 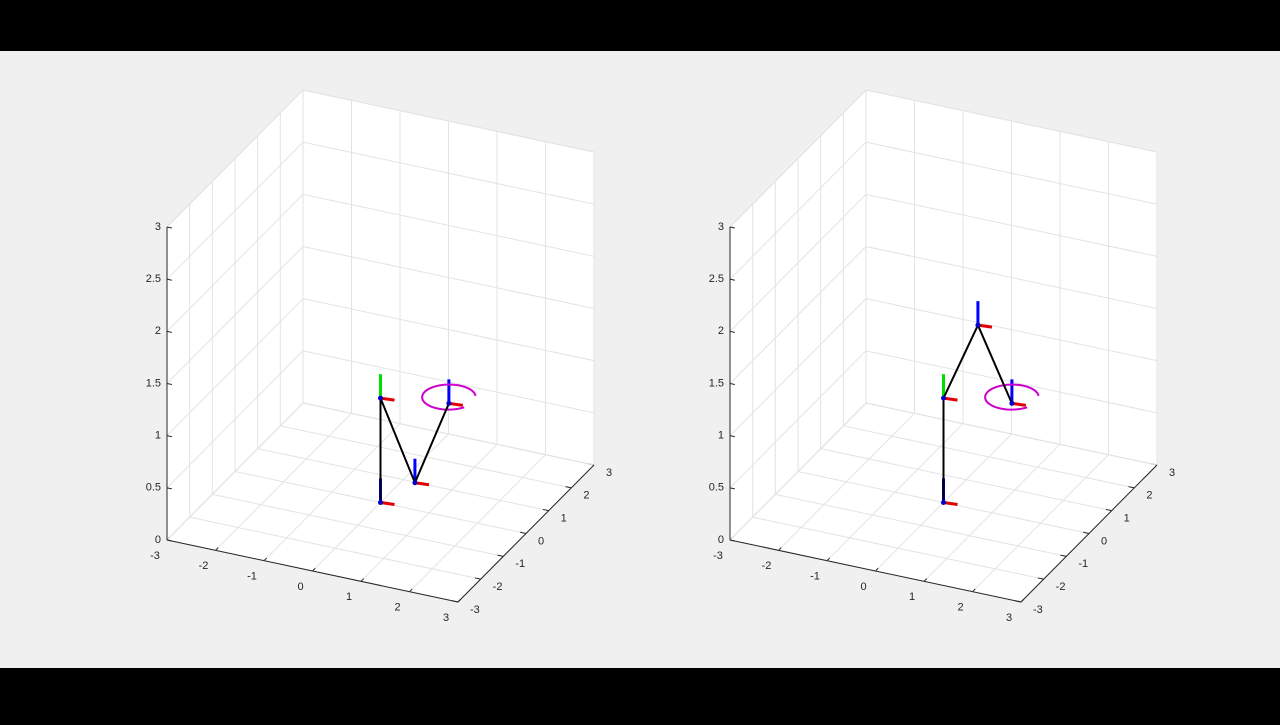 I want to click on bottom-bar, so click(x=640, y=694).